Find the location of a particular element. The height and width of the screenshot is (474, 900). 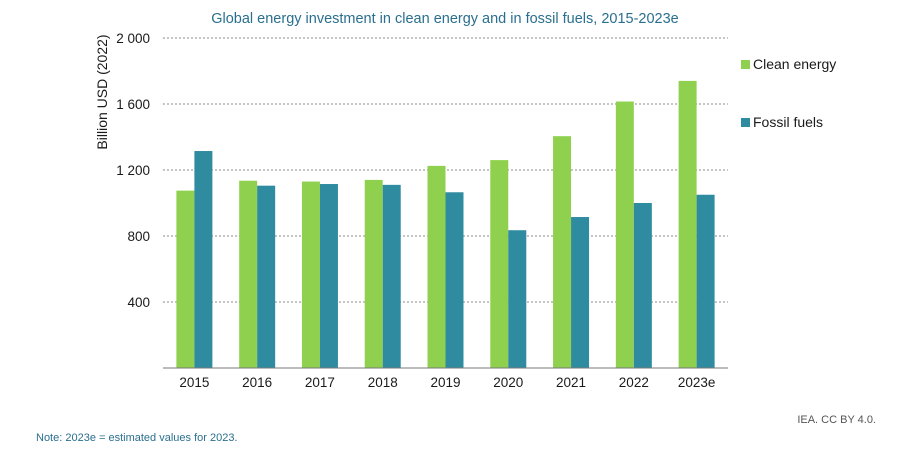

legend: Clean energy Fossil fuels is located at coordinates (788, 93).